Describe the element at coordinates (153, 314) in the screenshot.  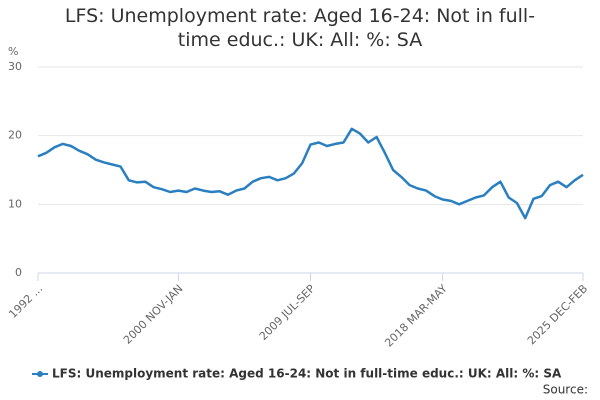
I see `x-tick-label: 2000 NOV-JAN` at that location.